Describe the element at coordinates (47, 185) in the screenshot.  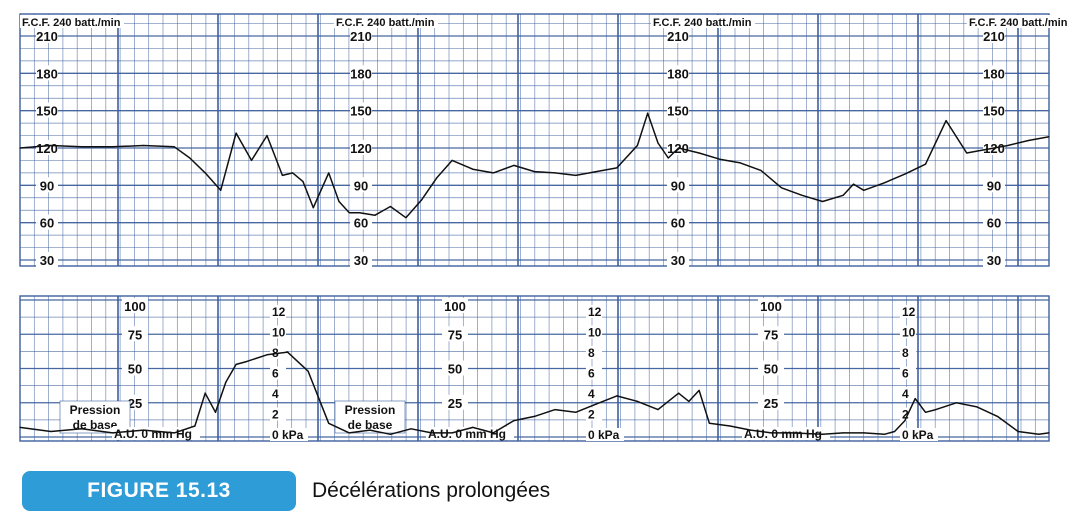
I see `fhr-tick-label: 90` at that location.